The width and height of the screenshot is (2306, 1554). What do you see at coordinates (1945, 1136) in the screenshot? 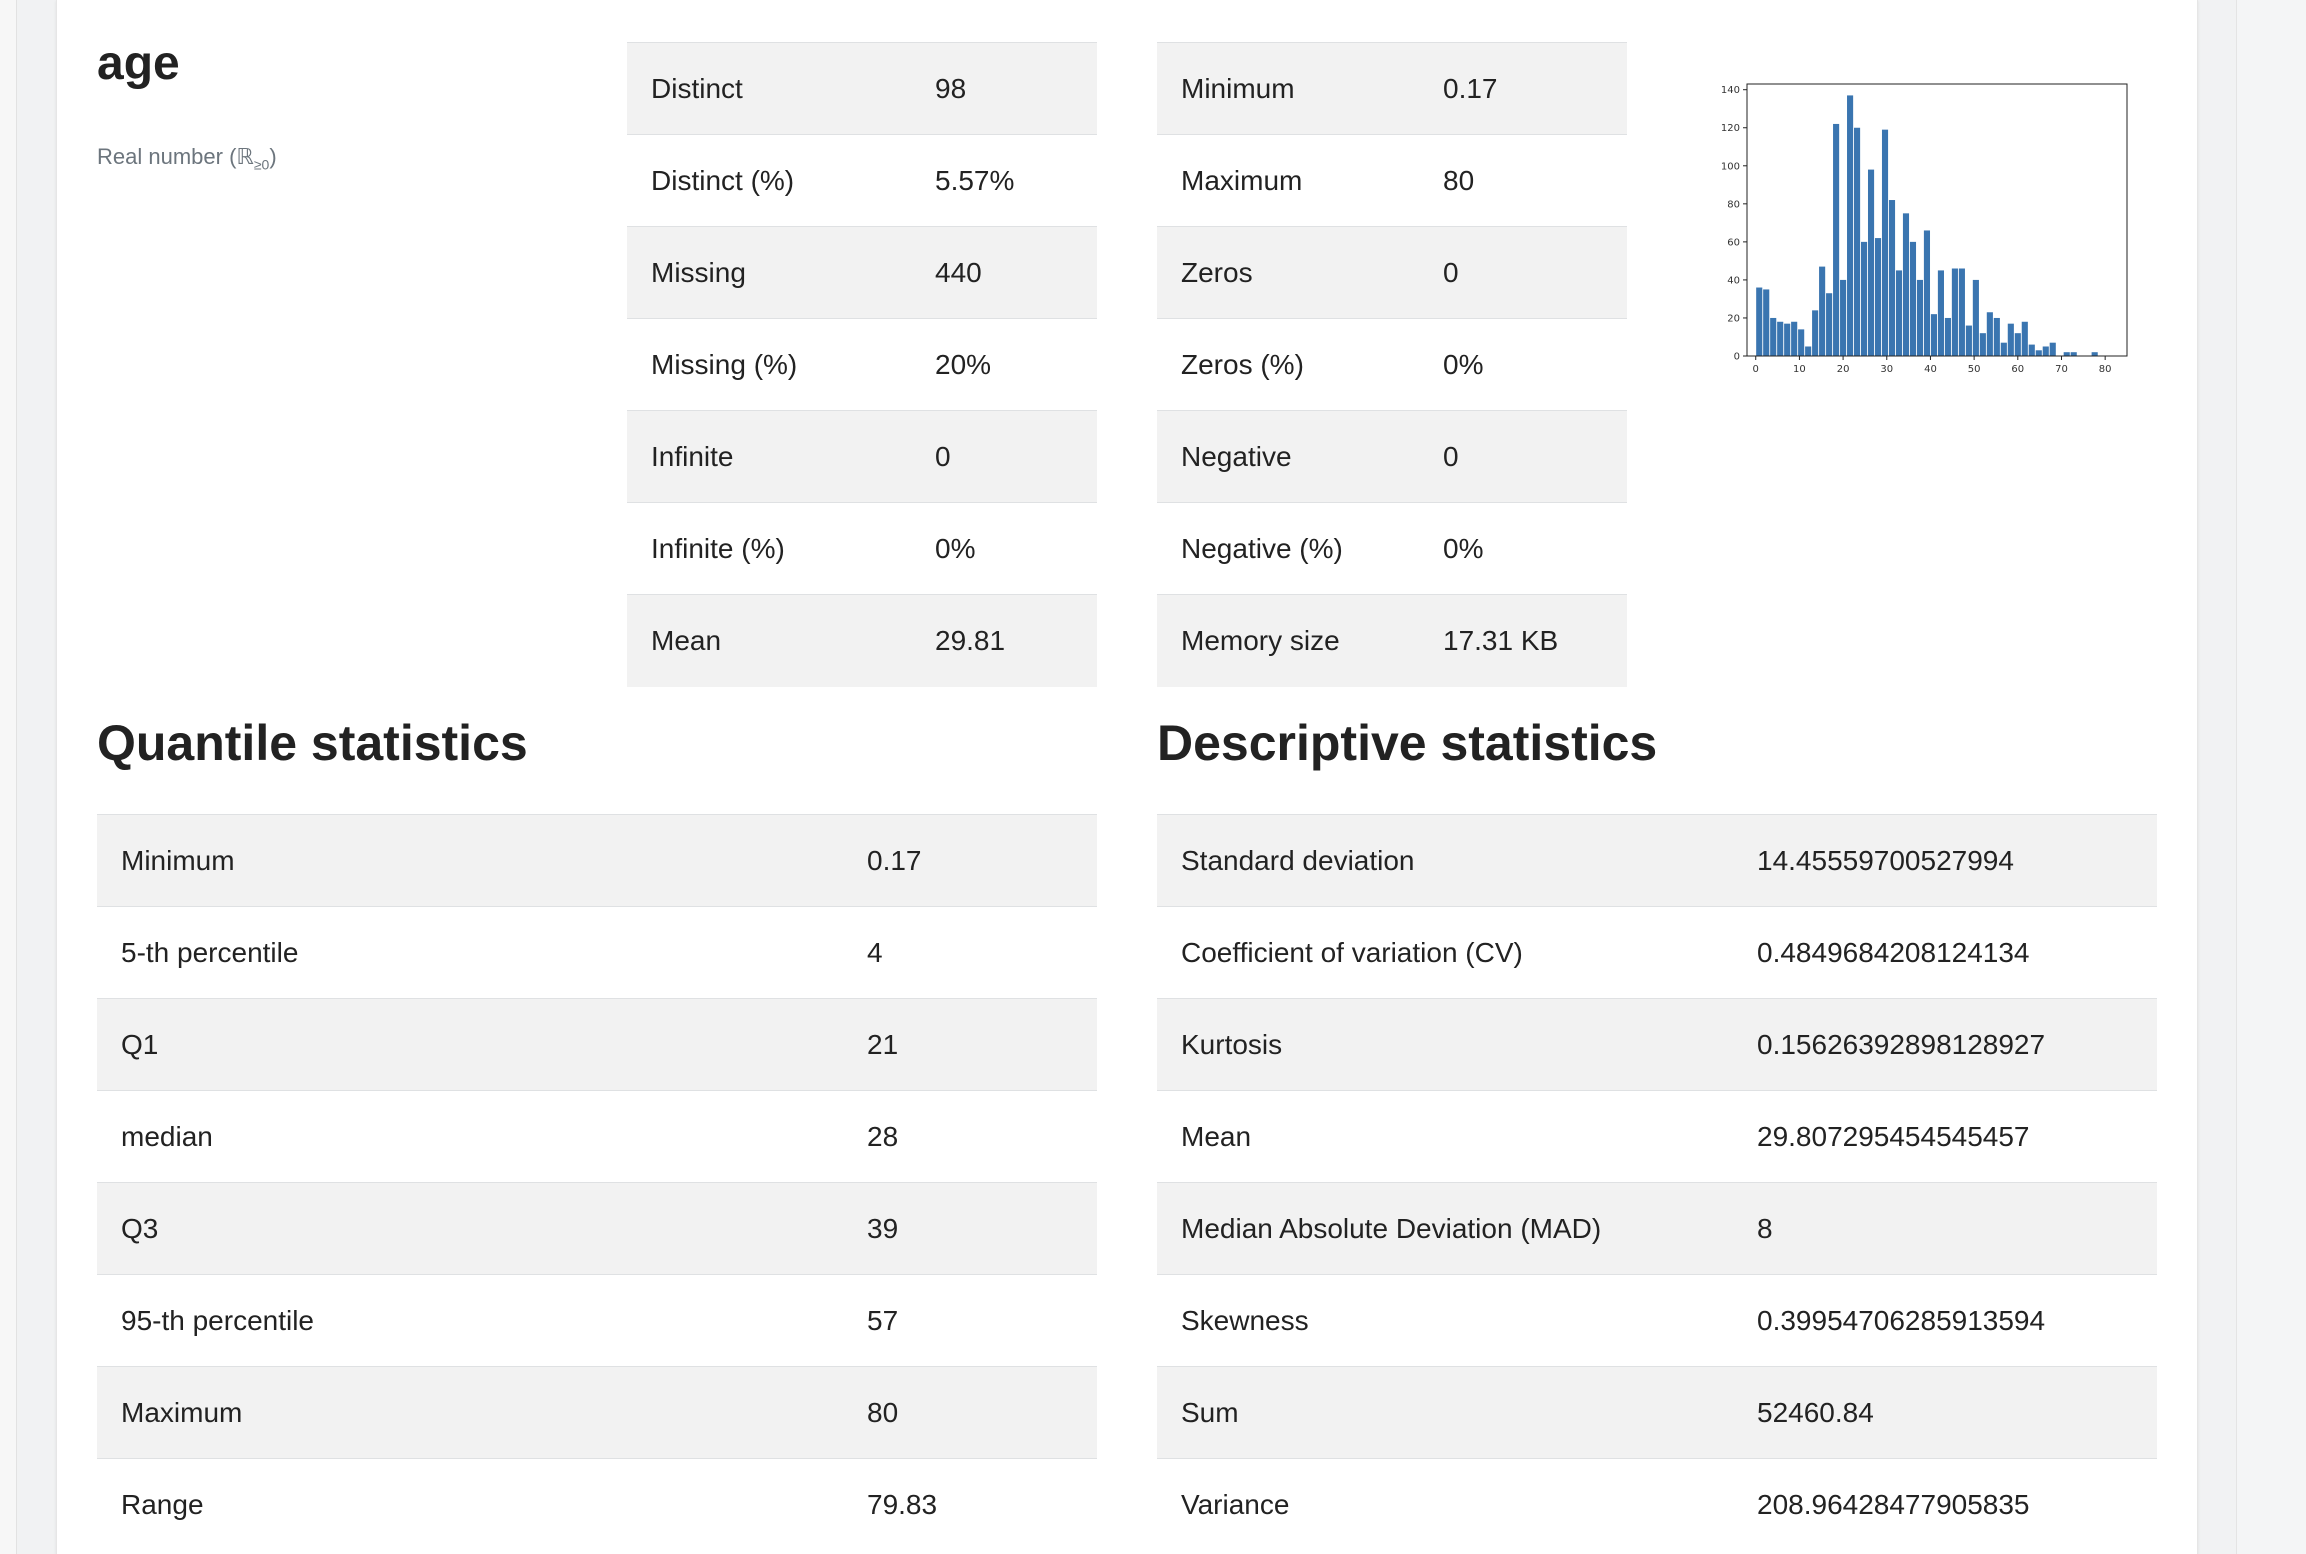
I see `descriptive-stat-value: 29.807295454545457` at bounding box center [1945, 1136].